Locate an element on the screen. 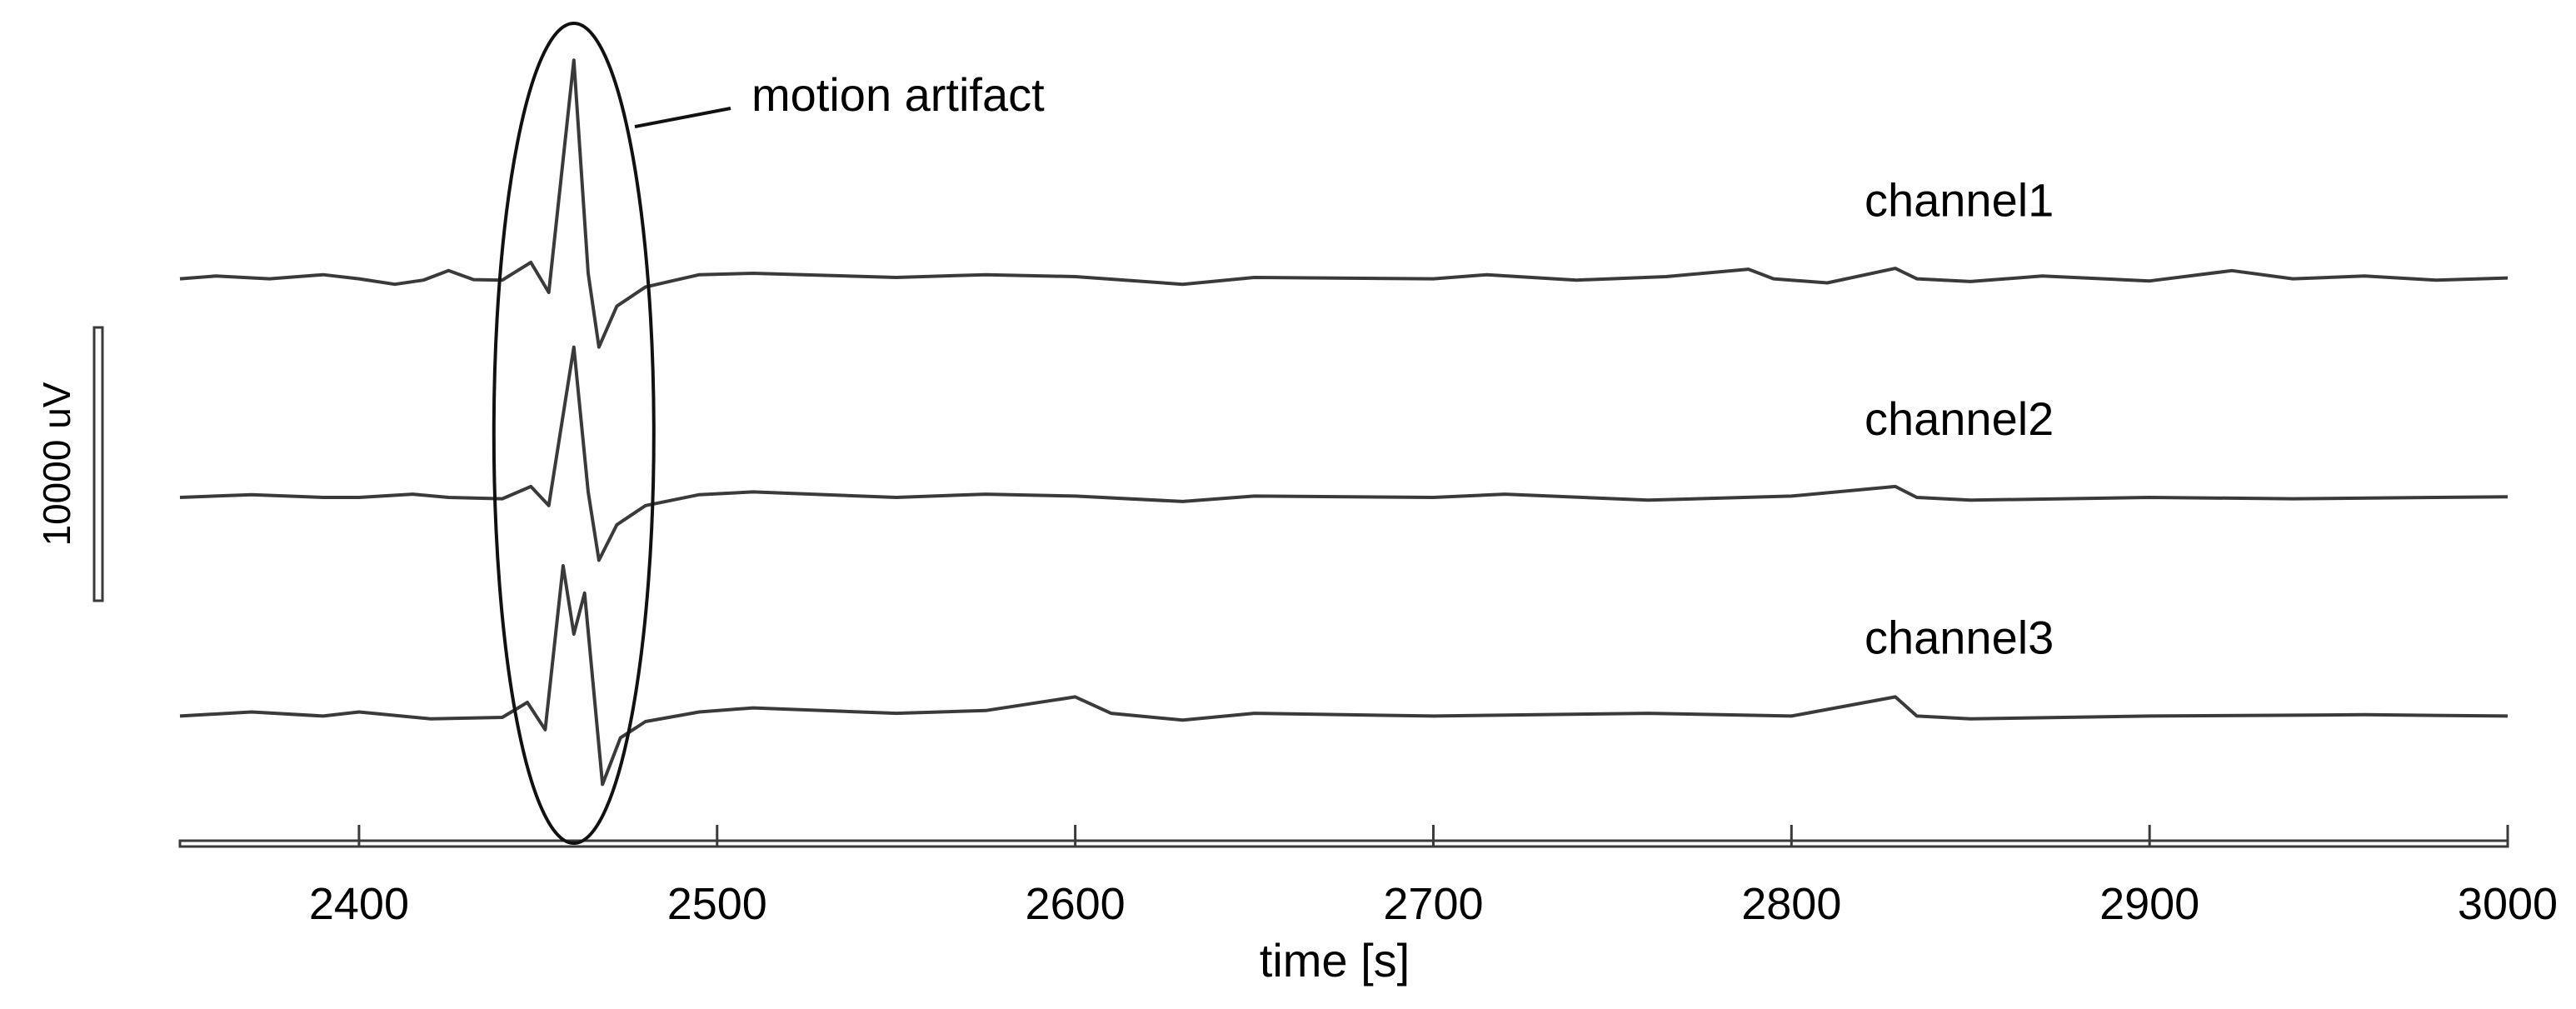  x-tick-label-2900: 2900 is located at coordinates (2149, 904).